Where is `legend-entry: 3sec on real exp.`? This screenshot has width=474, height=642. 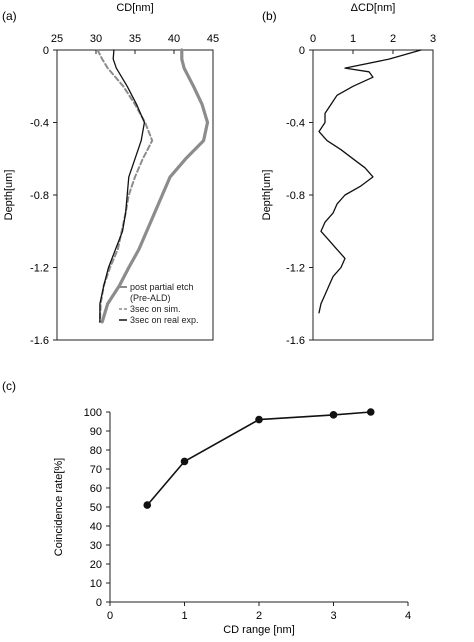
legend-entry: 3sec on real exp. is located at coordinates (164, 320).